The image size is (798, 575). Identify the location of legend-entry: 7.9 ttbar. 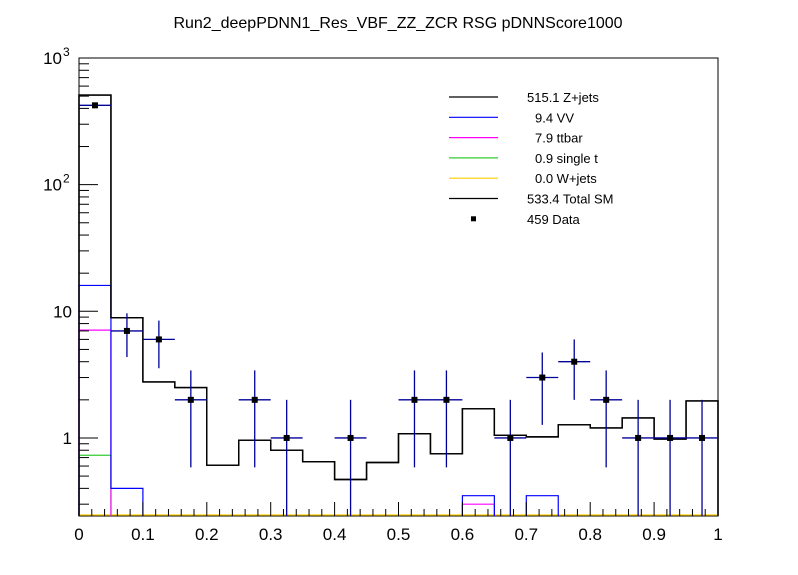
(516, 138).